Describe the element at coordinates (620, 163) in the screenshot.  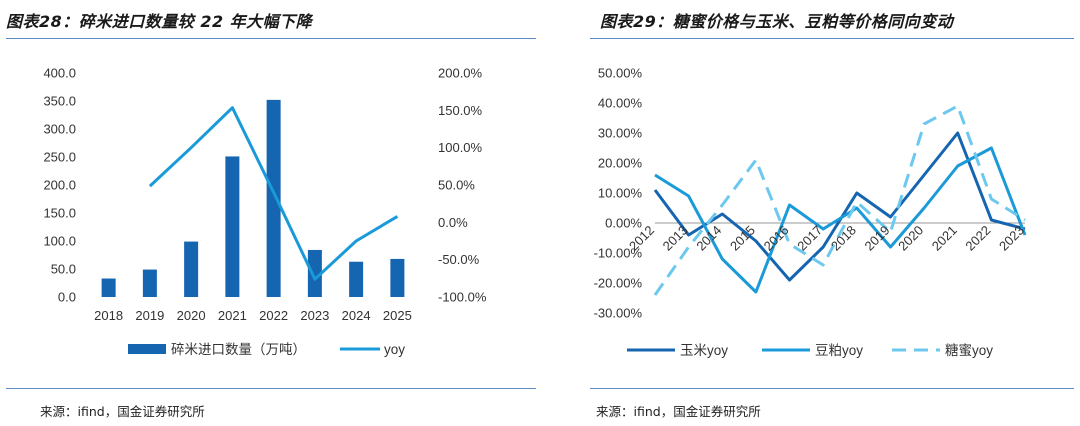
I see `y-tick-label: 20.00%` at that location.